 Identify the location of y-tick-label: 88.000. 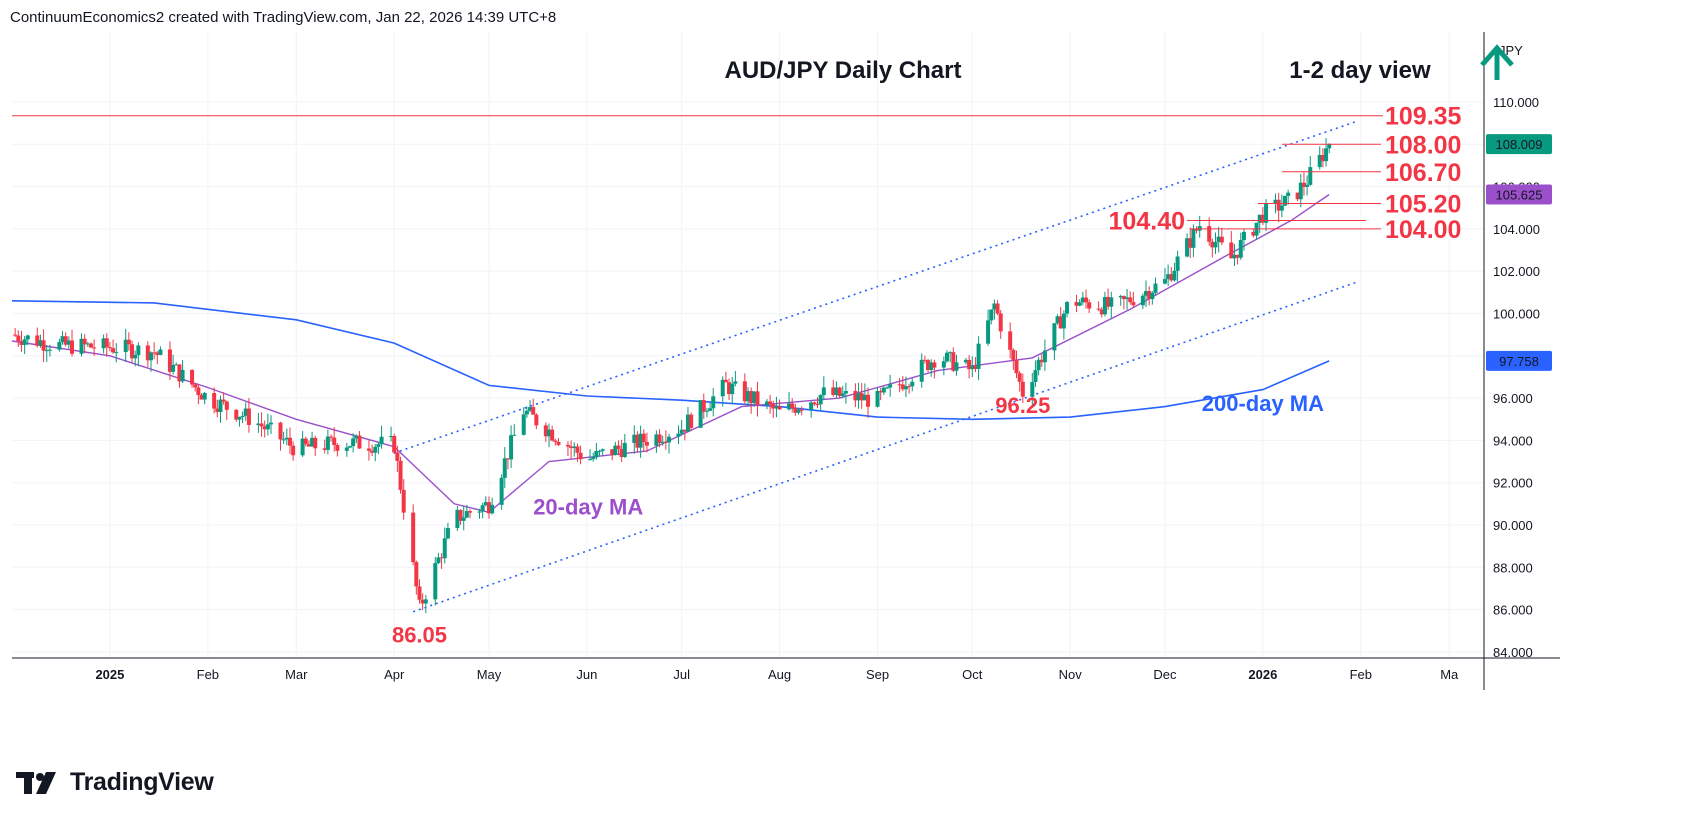
(1513, 567).